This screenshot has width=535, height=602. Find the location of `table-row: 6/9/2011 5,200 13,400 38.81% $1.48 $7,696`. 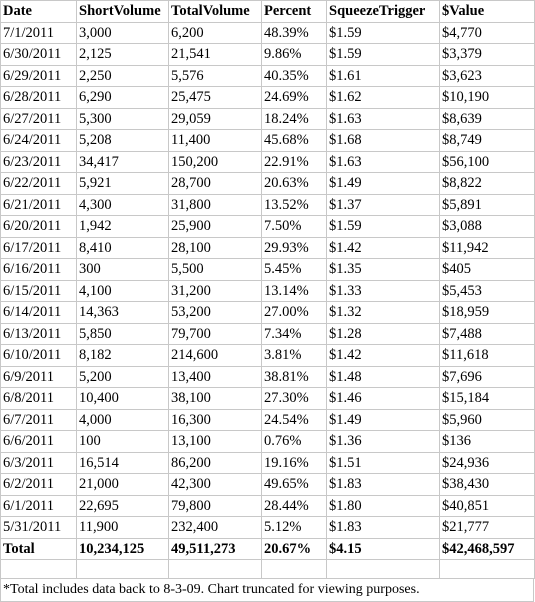

table-row: 6/9/2011 5,200 13,400 38.81% $1.48 $7,696 is located at coordinates (267, 376).